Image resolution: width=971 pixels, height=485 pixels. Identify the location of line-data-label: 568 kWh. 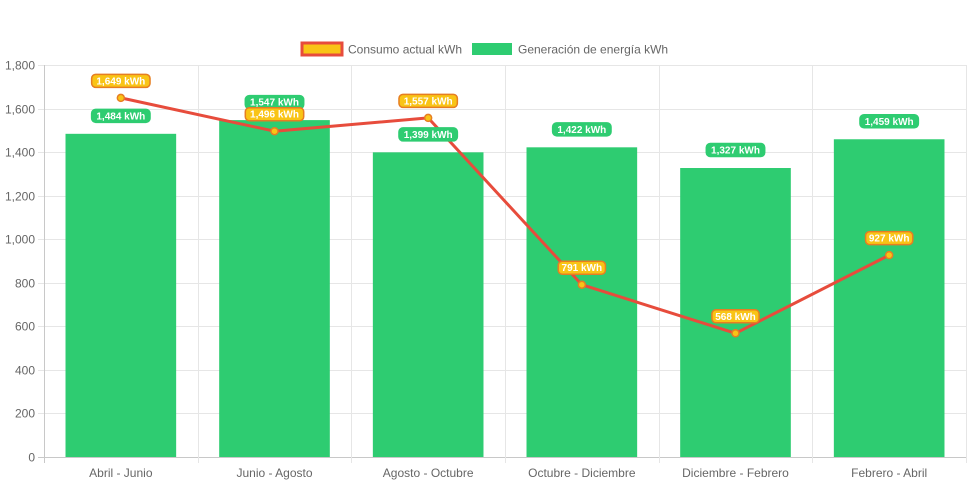
(735, 317).